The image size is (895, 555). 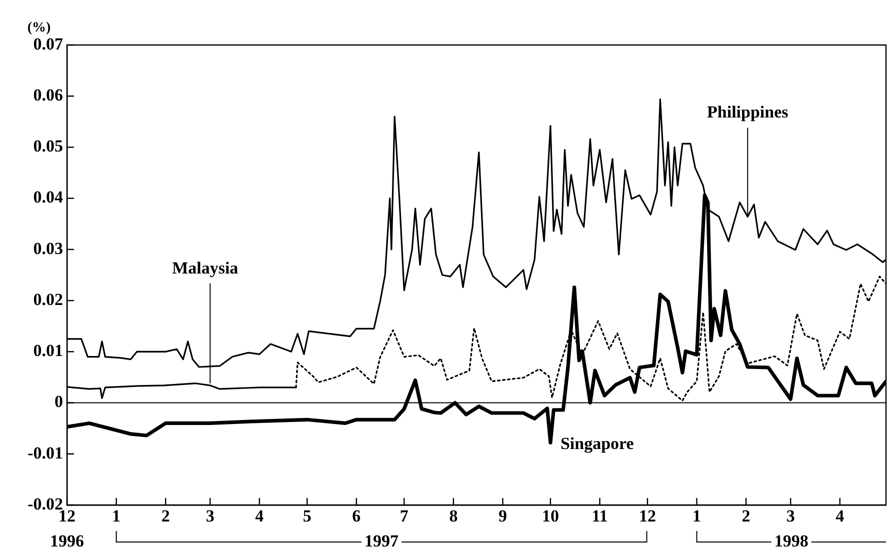 I want to click on text: 1996, so click(x=67, y=540).